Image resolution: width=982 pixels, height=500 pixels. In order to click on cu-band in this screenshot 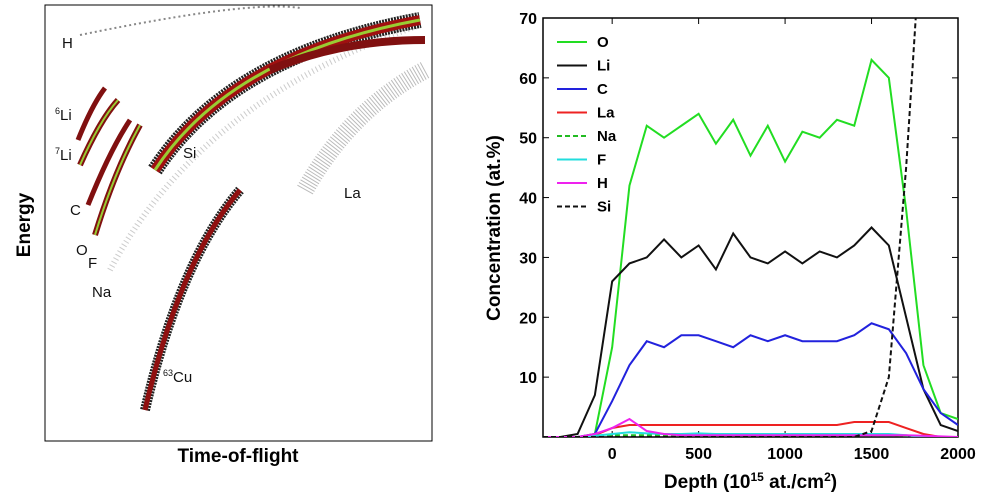, I will do `click(192, 299)`.